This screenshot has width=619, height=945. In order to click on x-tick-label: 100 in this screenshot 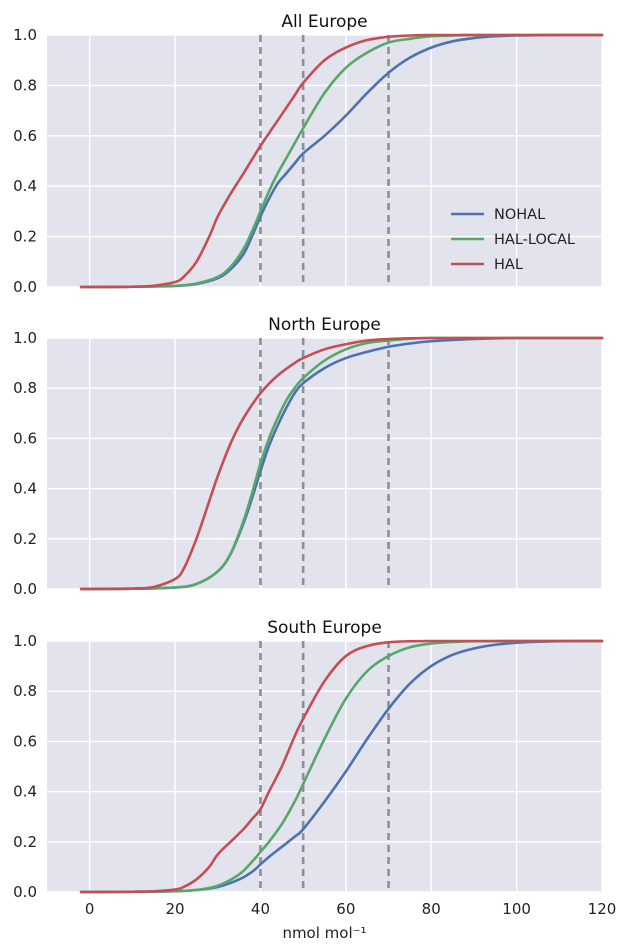, I will do `click(516, 909)`.